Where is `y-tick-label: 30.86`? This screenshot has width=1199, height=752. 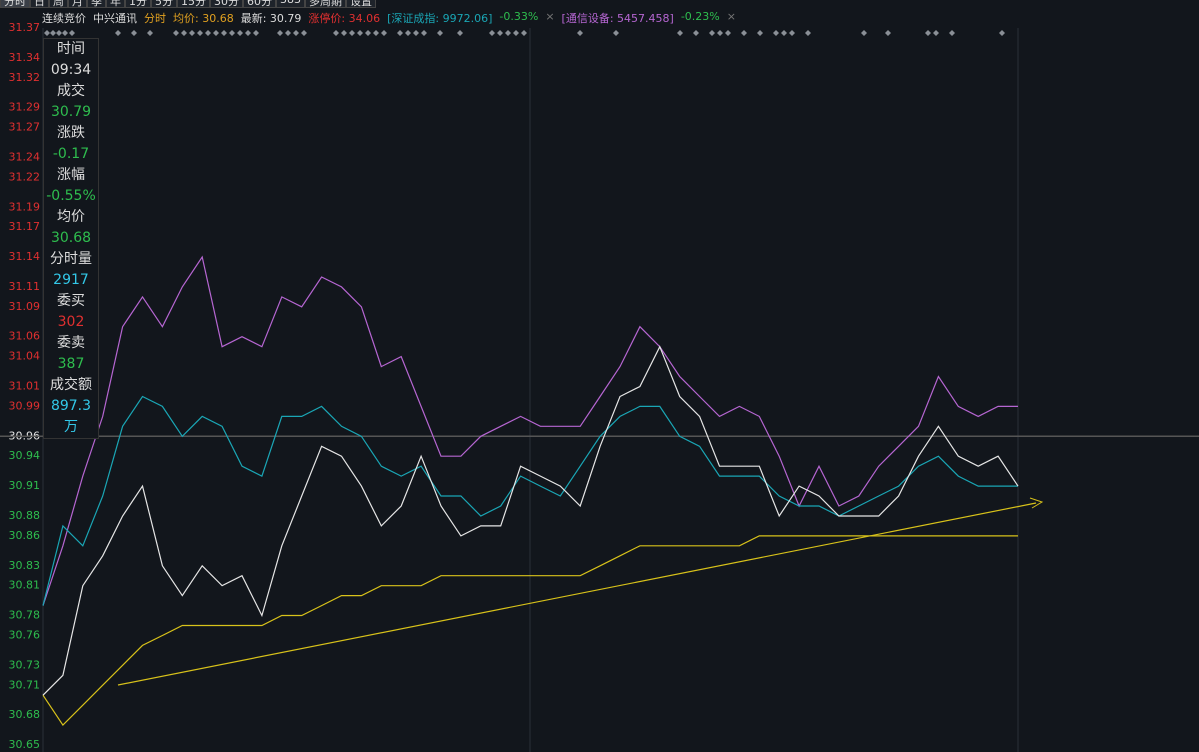
y-tick-label: 30.86 is located at coordinates (25, 535).